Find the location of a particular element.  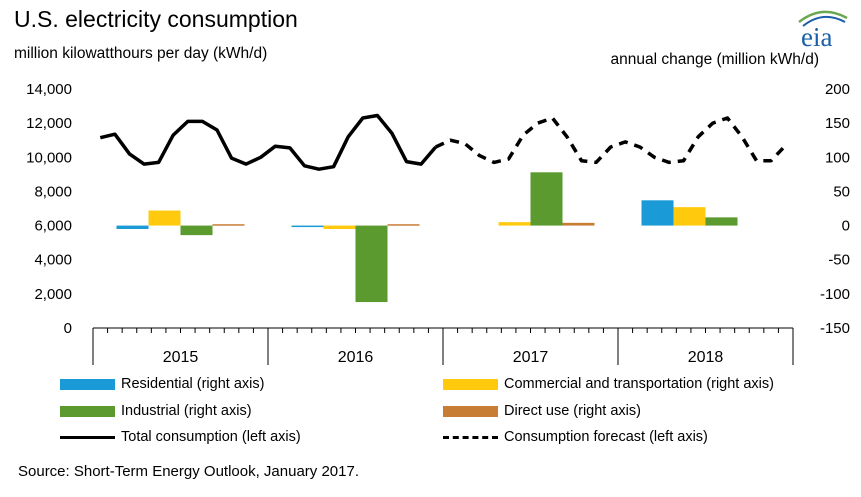

legend-swatch-residential is located at coordinates (87, 384).